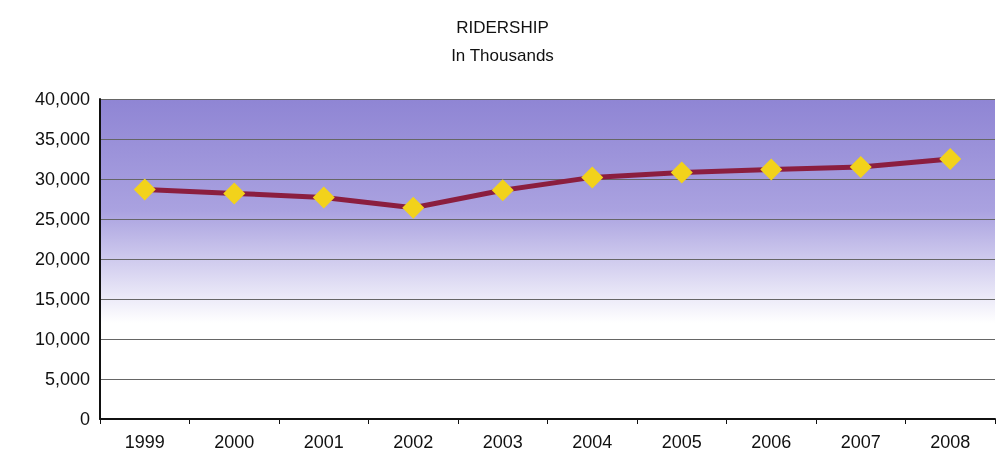 The width and height of the screenshot is (1005, 474). I want to click on x-tick-label: 2000, so click(234, 442).